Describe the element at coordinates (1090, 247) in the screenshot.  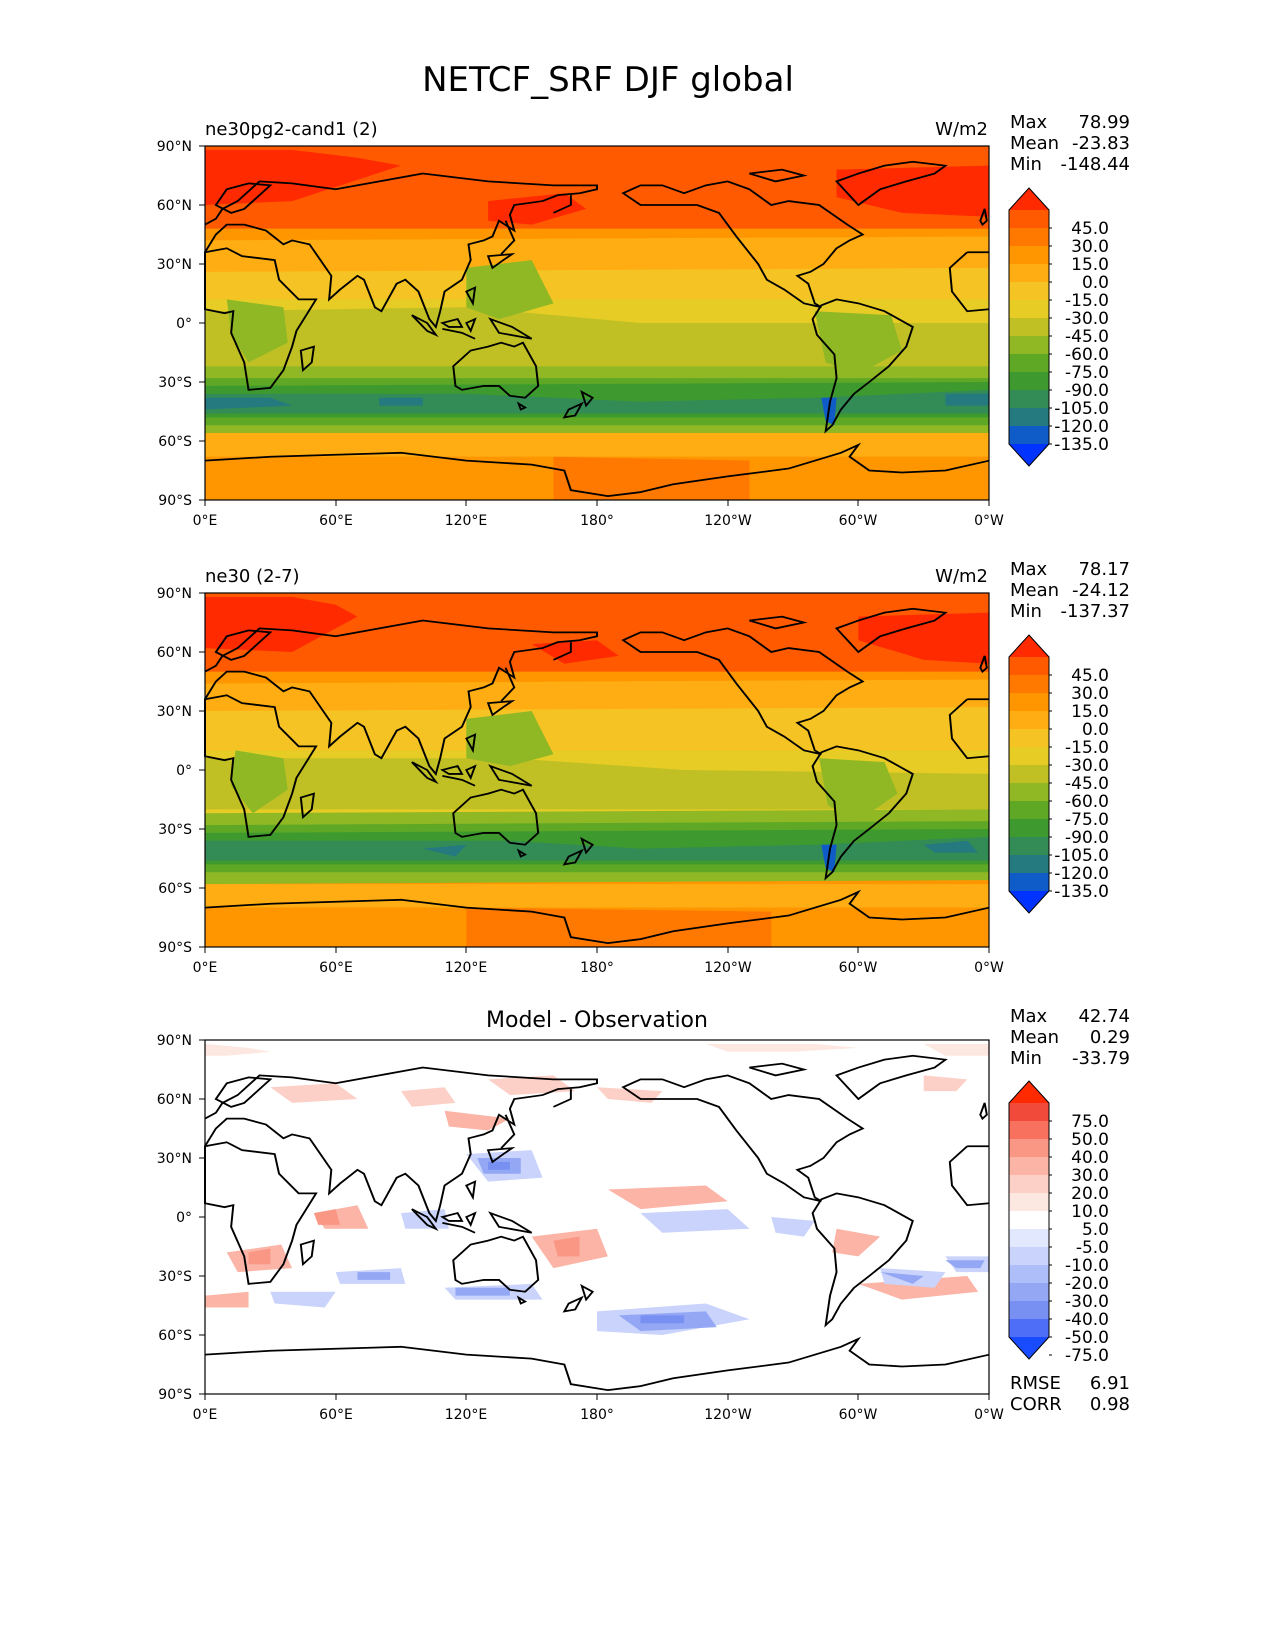
I see `colorbar-label: 30.0` at that location.